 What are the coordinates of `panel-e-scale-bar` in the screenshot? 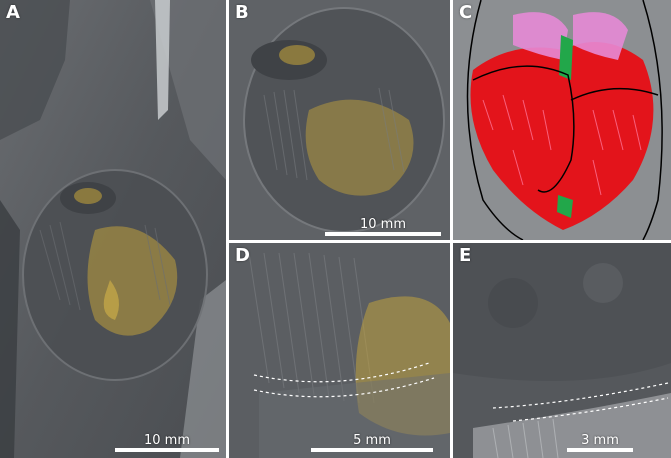 It's located at (600, 450).